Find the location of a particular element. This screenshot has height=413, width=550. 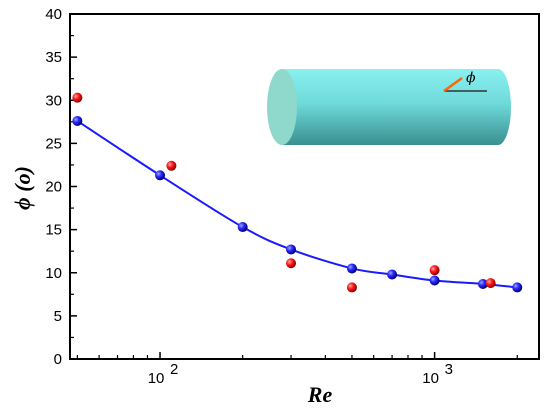

x-tick-exponent: 3 is located at coordinates (449, 369).